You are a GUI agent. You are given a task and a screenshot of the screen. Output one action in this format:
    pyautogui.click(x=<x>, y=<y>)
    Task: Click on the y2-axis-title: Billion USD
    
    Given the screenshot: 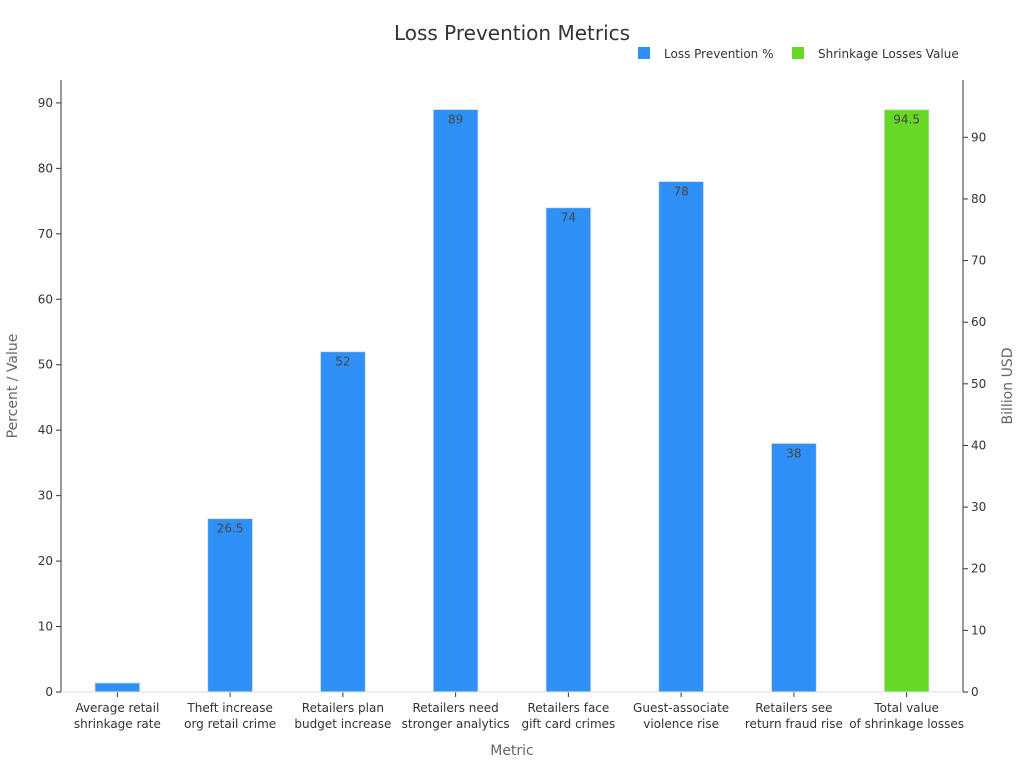 What is the action you would take?
    pyautogui.click(x=1008, y=386)
    